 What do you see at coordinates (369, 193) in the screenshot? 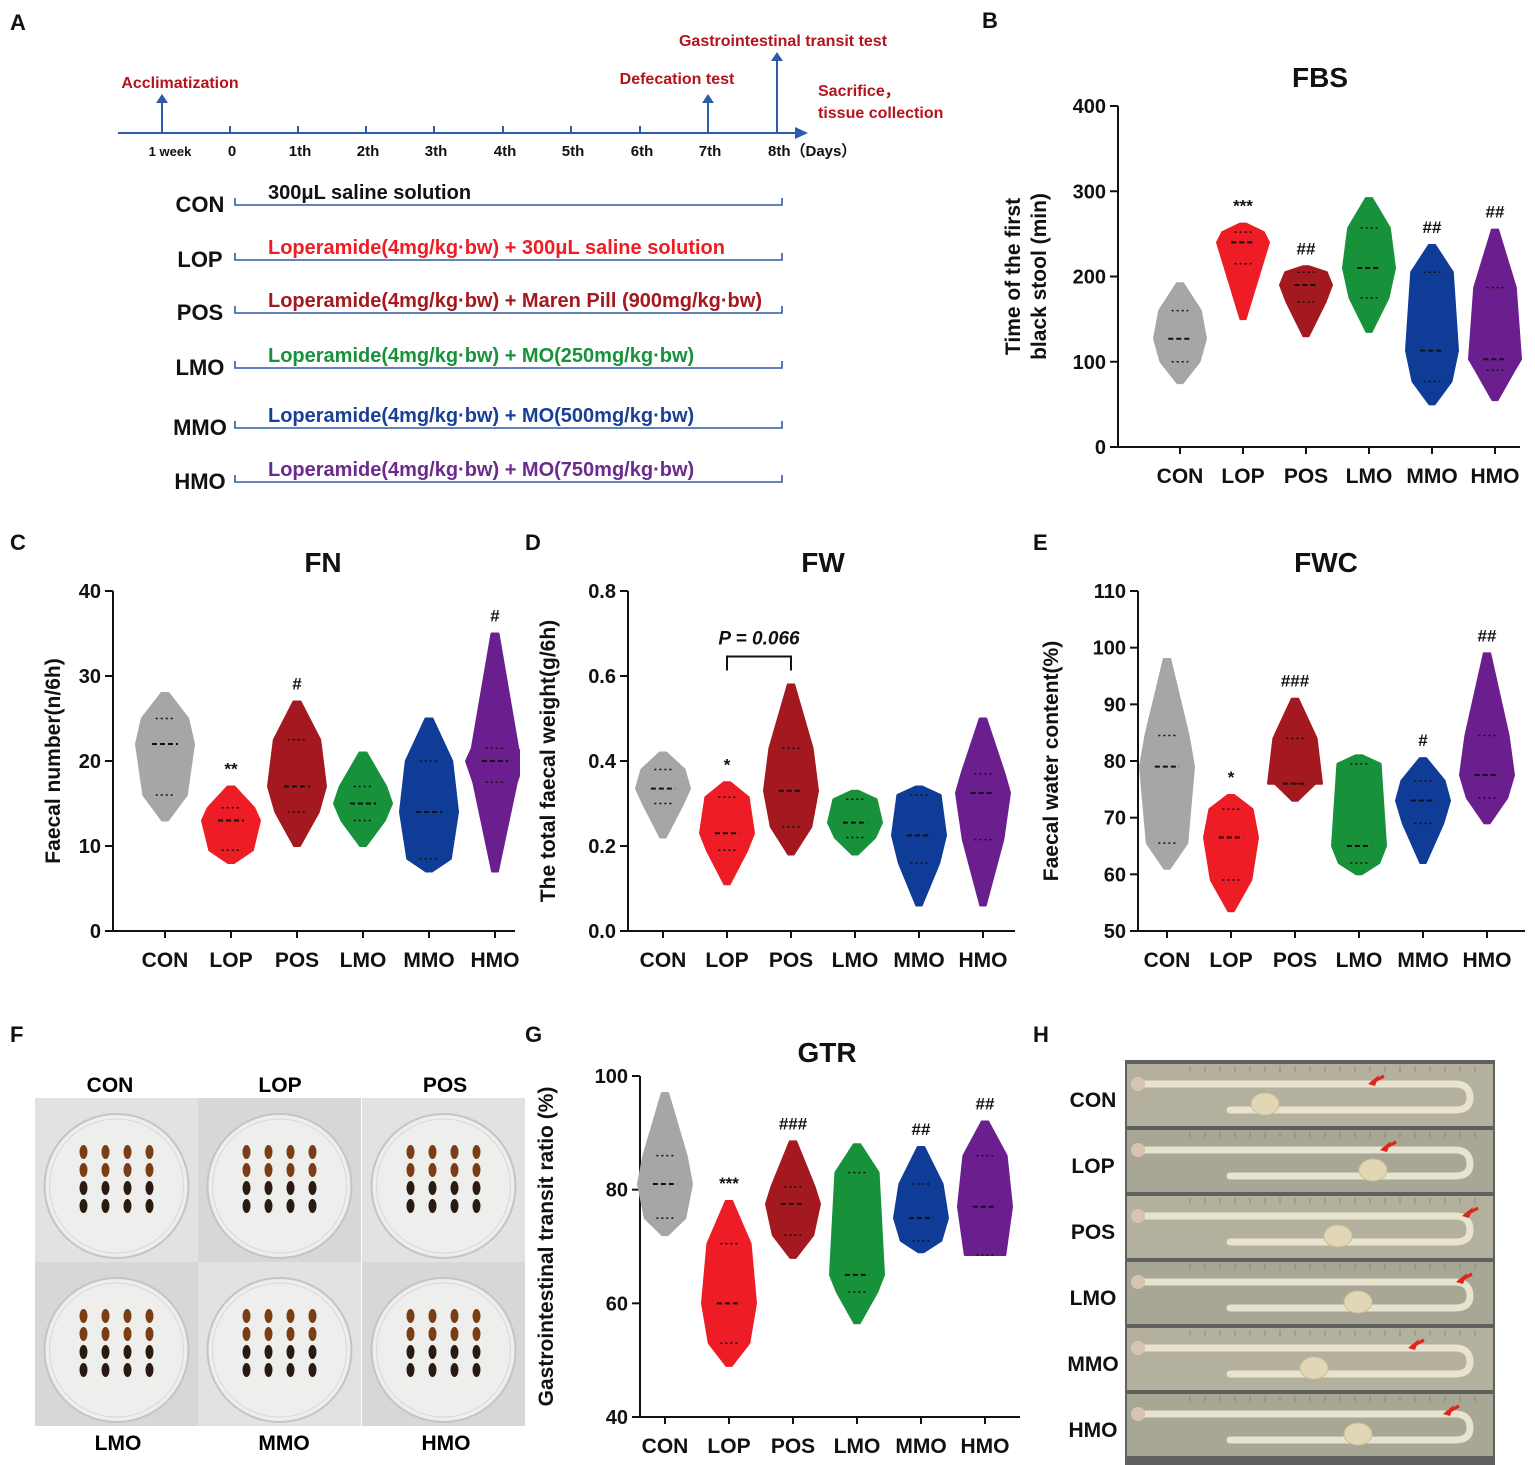
I see `group-treatment-con: 300μL saline solution` at bounding box center [369, 193].